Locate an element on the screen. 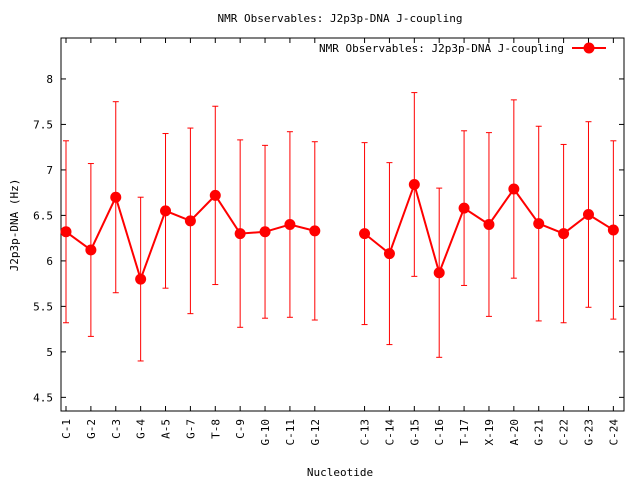 Image resolution: width=640 pixels, height=480 pixels. y-tick-label: 5 is located at coordinates (49, 352).